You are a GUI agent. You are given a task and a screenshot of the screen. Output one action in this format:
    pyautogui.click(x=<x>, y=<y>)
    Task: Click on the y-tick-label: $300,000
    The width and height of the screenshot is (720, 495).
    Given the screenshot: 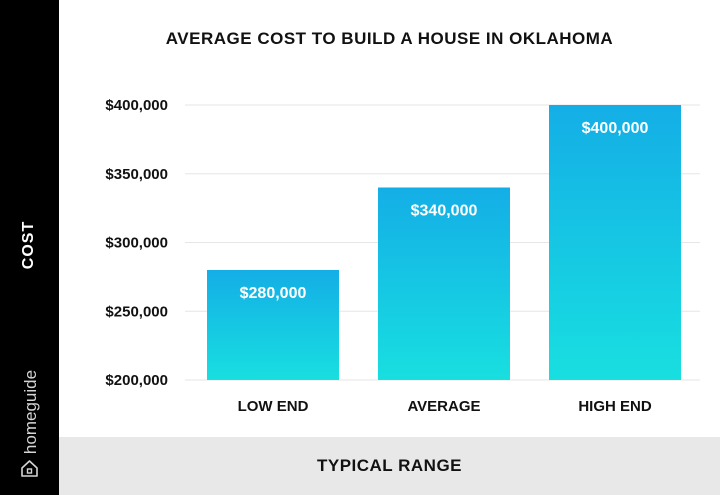 What is the action you would take?
    pyautogui.click(x=136, y=243)
    